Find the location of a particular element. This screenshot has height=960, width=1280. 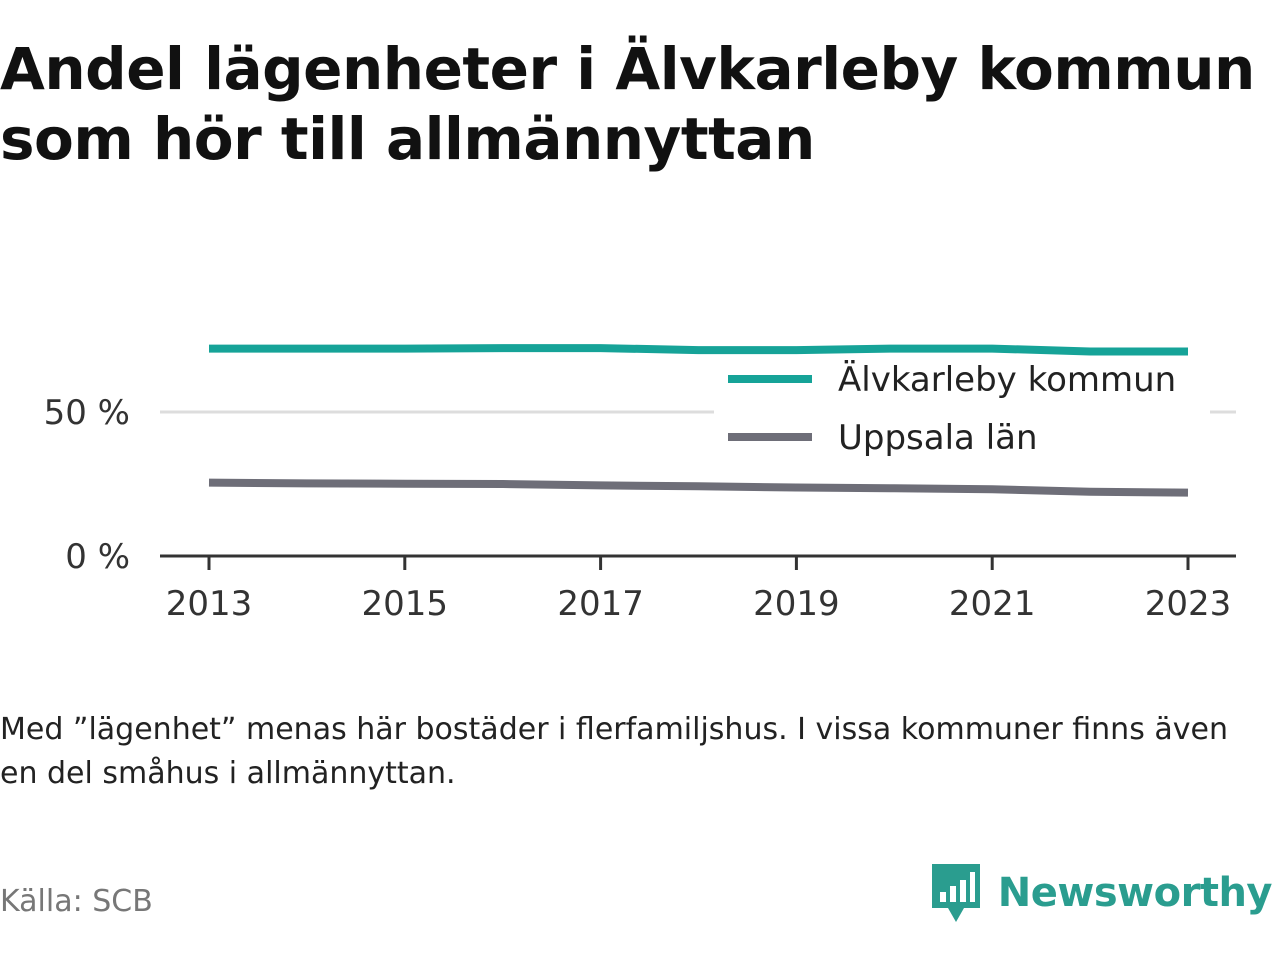

x-tick-label: 2023 is located at coordinates (1188, 604).